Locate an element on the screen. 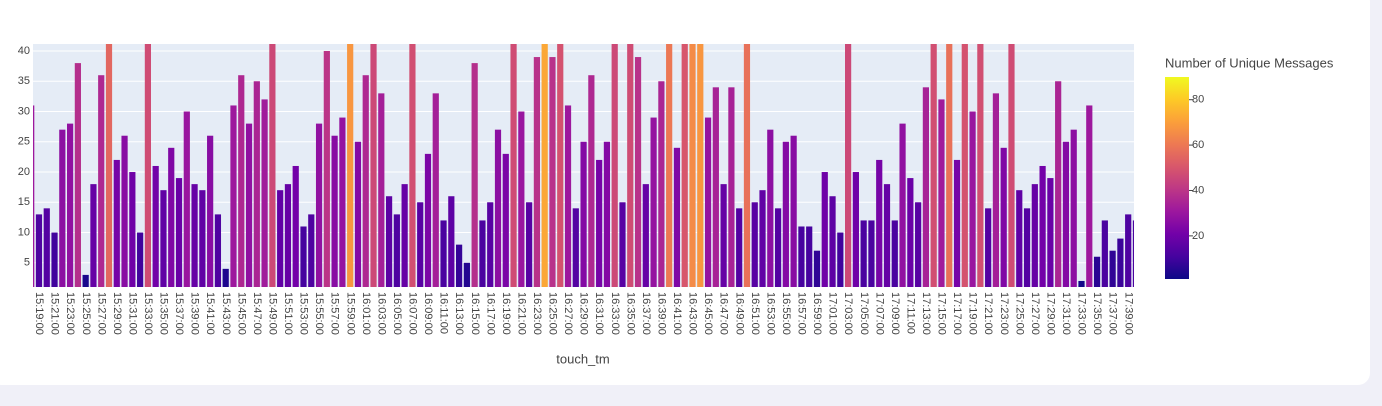 The width and height of the screenshot is (1382, 406). x-tick-label: 15:33:00 is located at coordinates (148, 313).